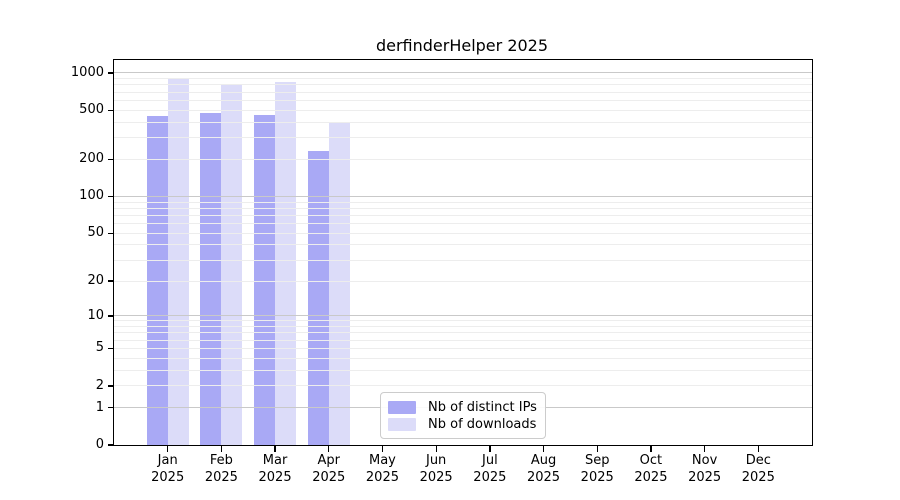 The width and height of the screenshot is (900, 500). Describe the element at coordinates (651, 469) in the screenshot. I see `x-tick-label-oct: Oct 2025` at that location.